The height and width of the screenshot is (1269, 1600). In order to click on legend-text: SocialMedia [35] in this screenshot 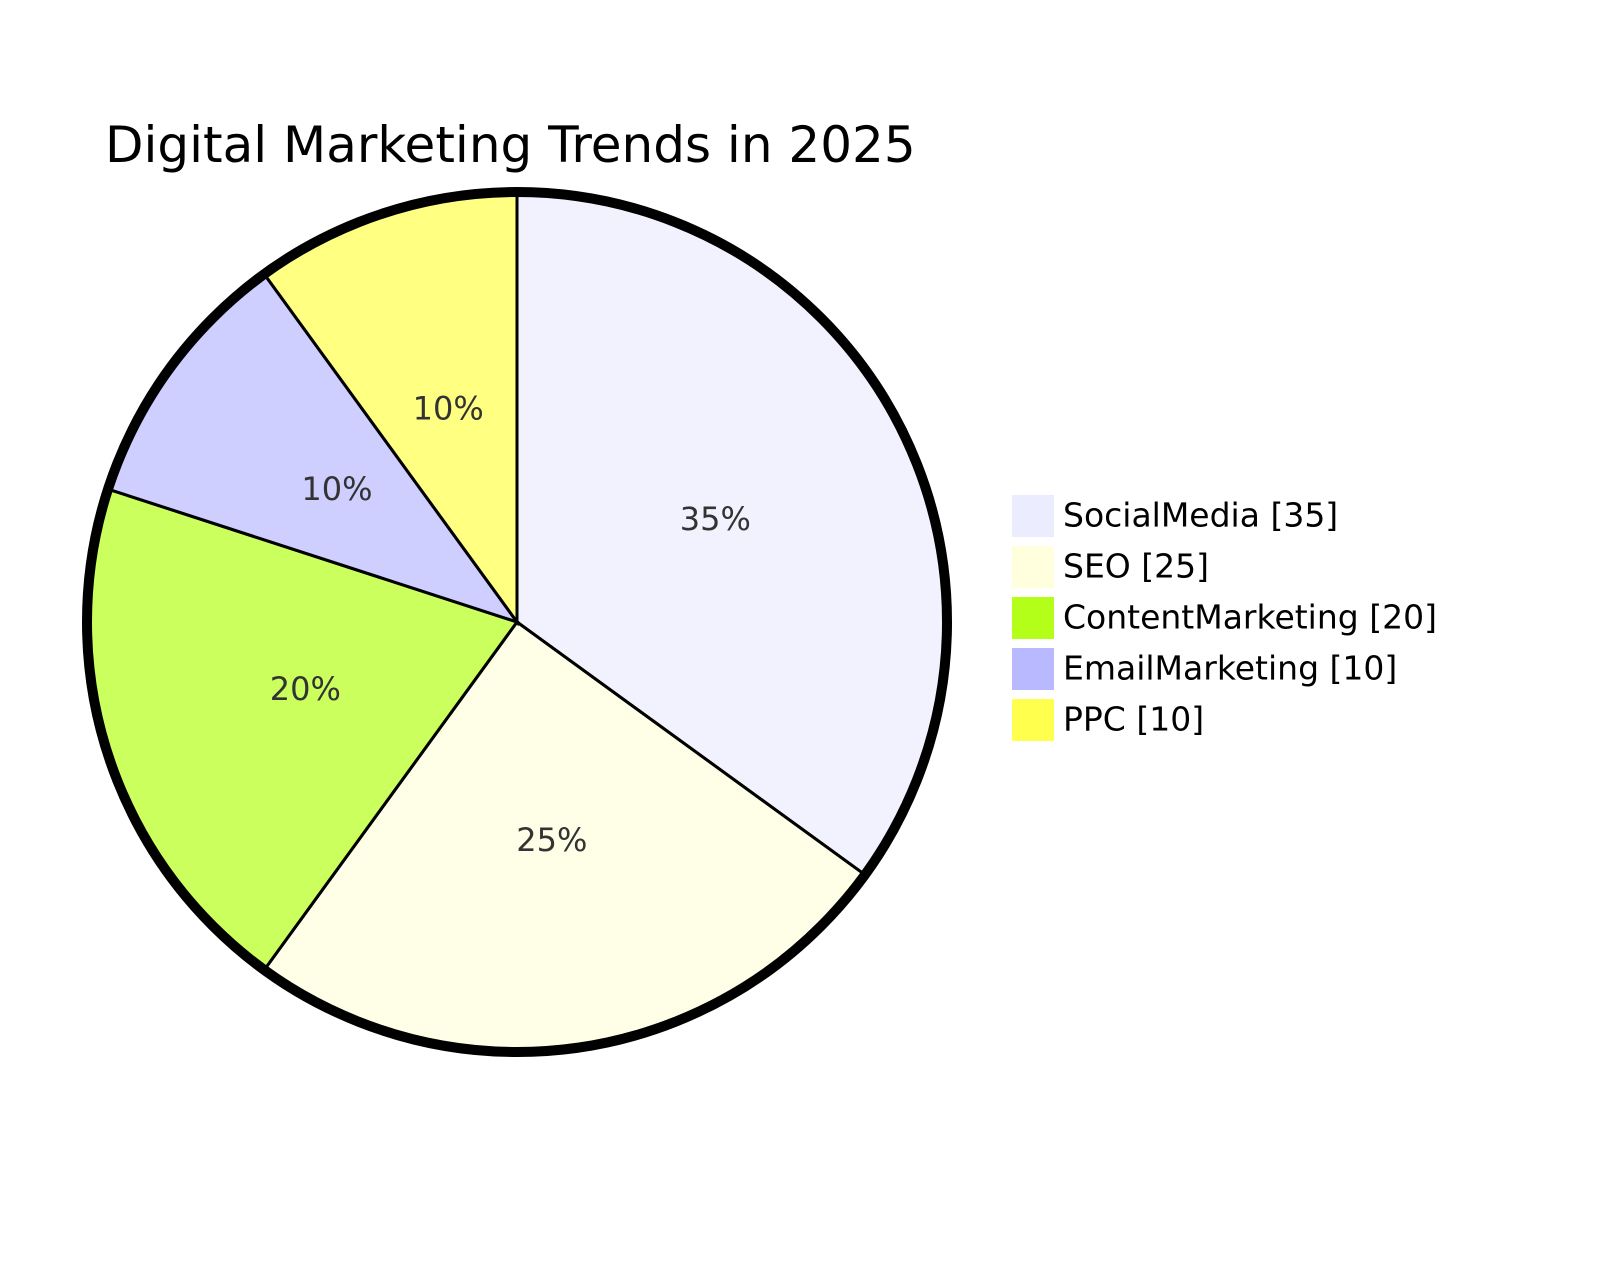, I will do `click(1200, 515)`.